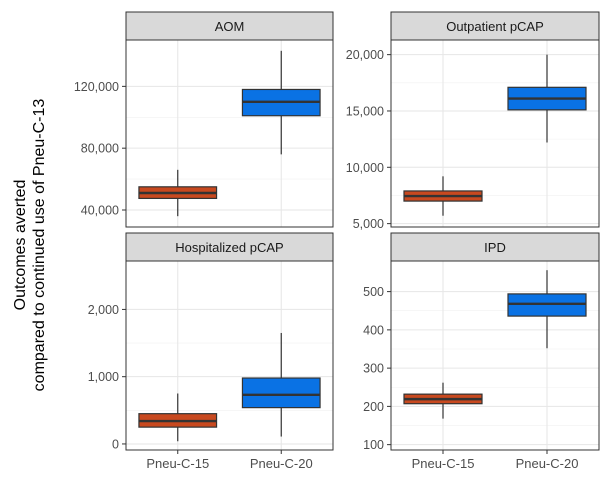  I want to click on y-tick-label: 100, so click(373, 445).